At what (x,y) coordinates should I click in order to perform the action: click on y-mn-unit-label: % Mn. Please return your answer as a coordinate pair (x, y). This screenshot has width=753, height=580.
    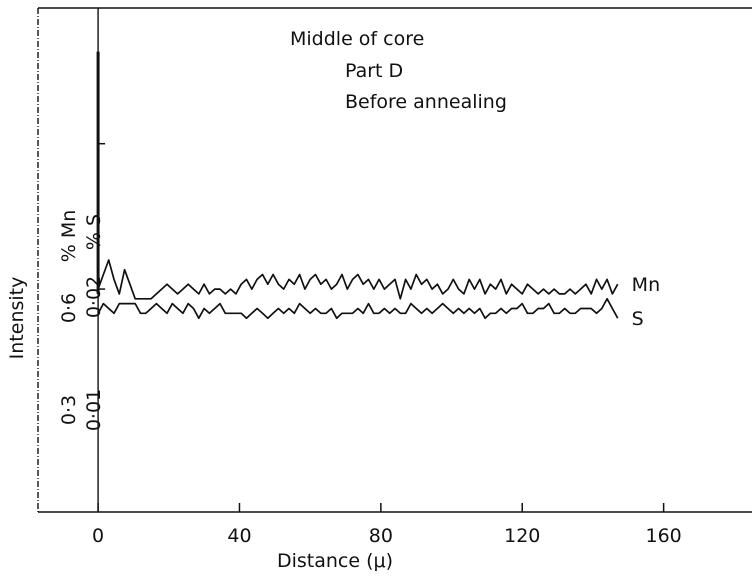
    Looking at the image, I should click on (69, 236).